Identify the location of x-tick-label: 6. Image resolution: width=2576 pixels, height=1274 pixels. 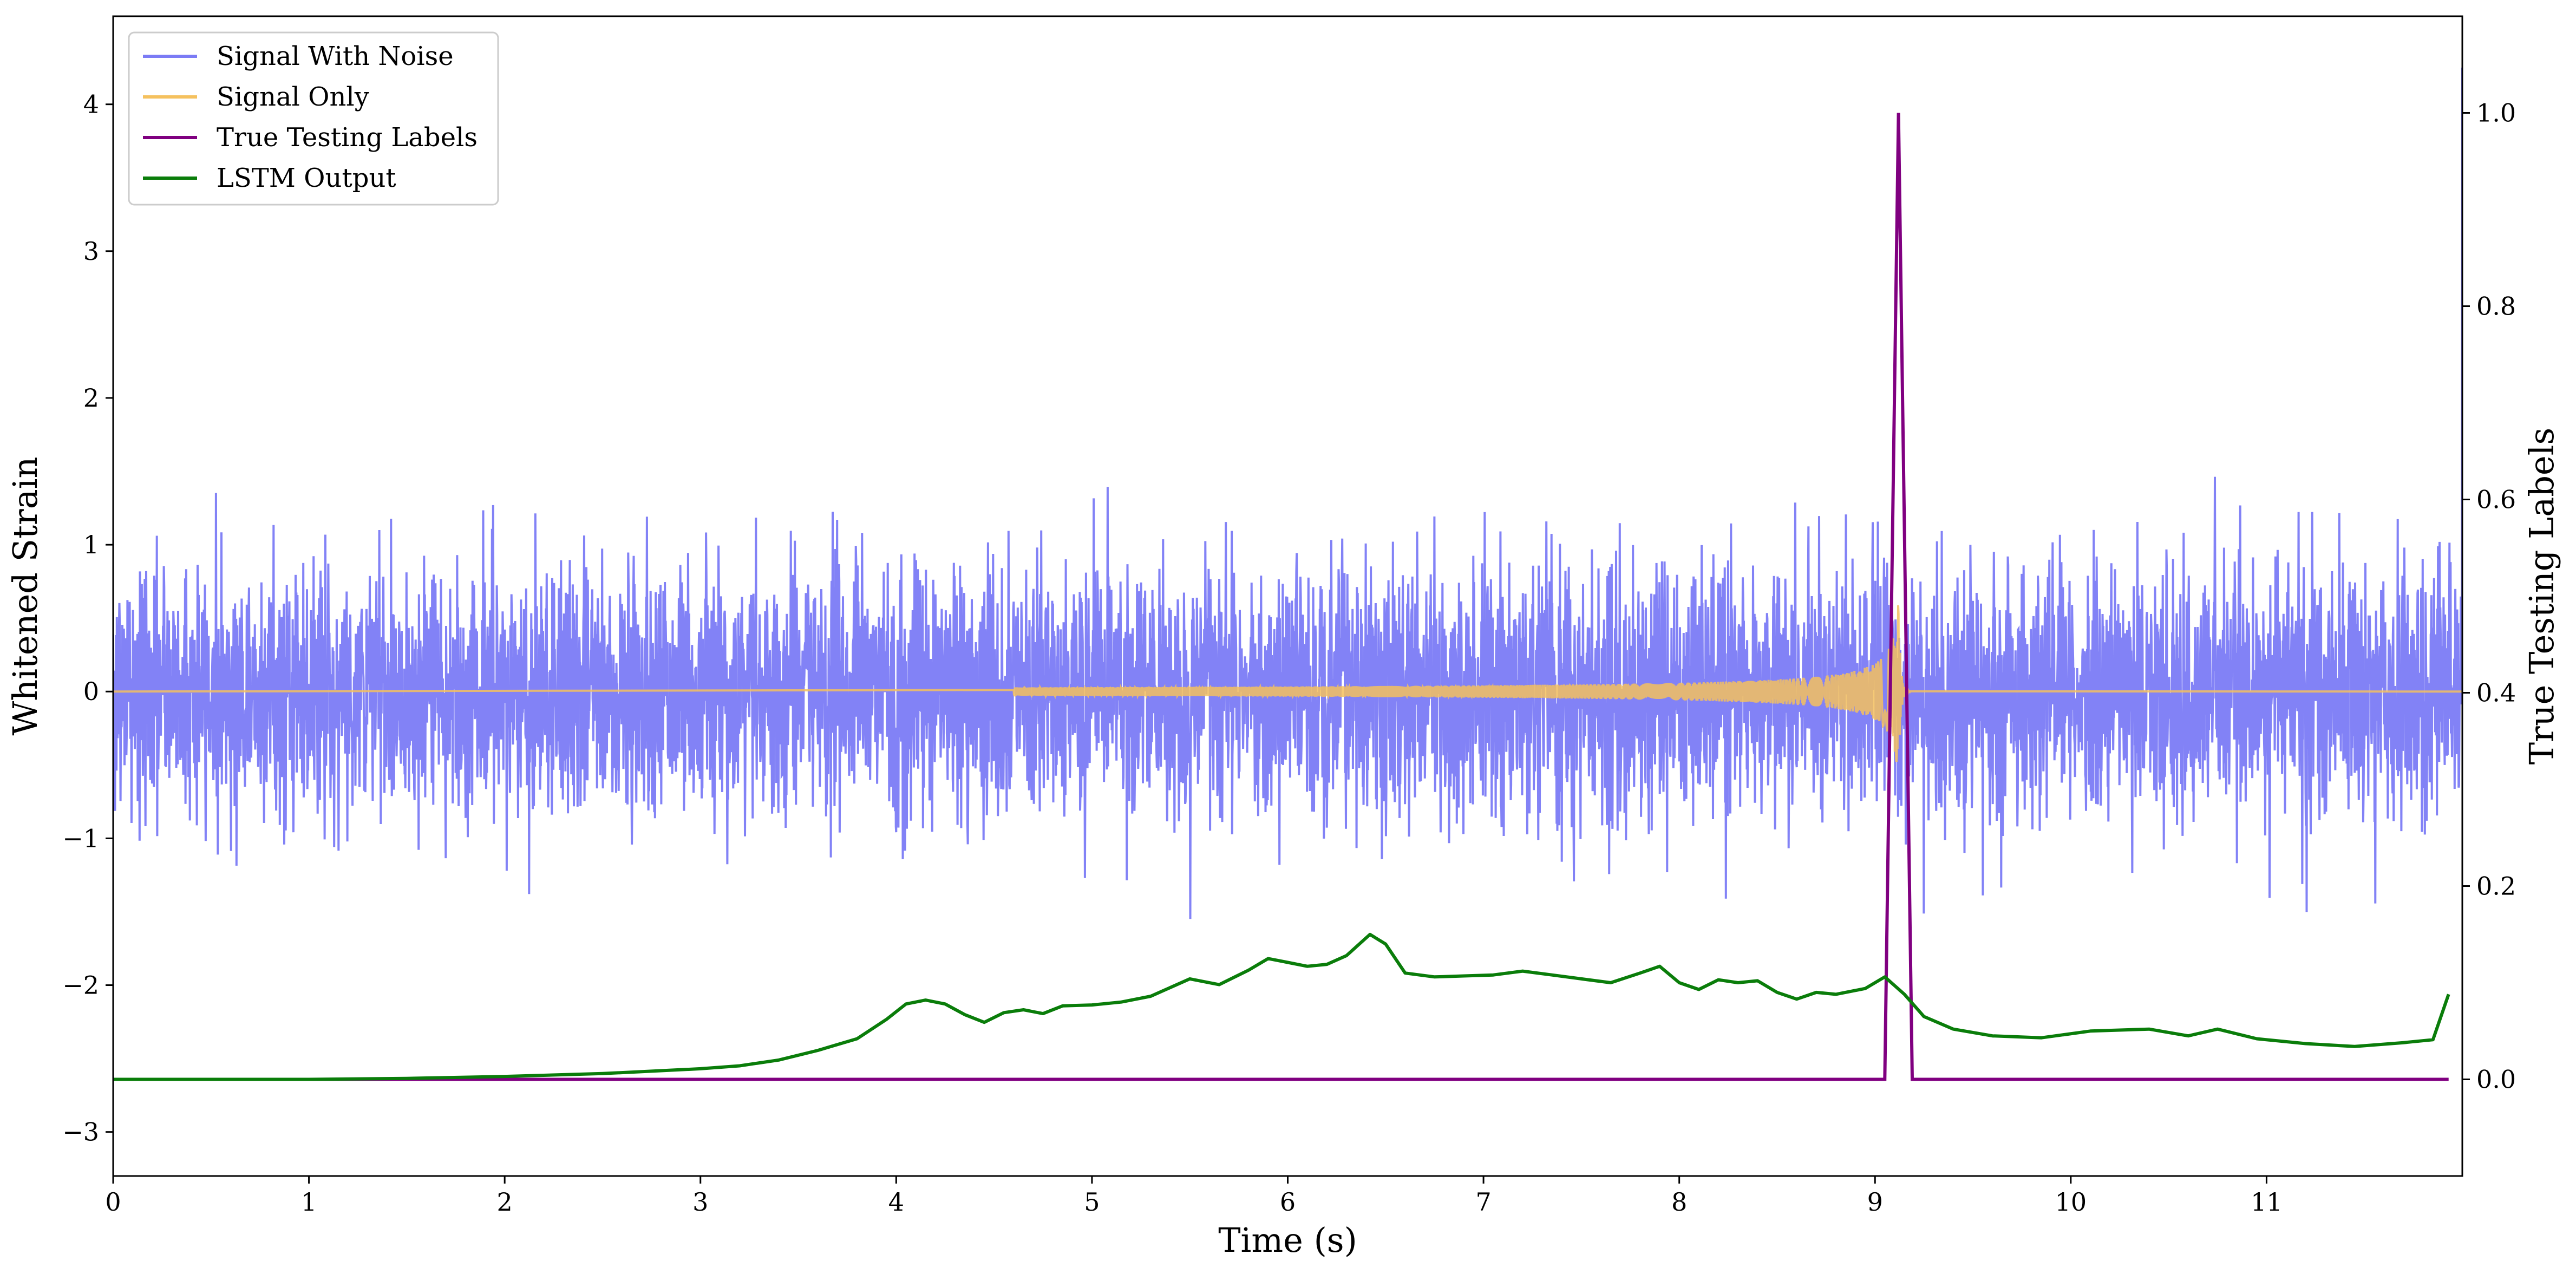
(1288, 1202).